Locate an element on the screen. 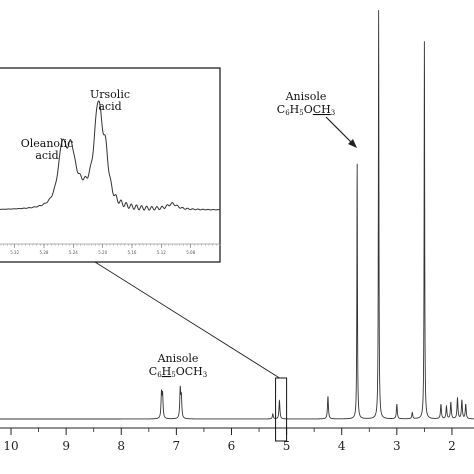 This screenshot has width=474, height=474. x-tick-label: 10 is located at coordinates (10, 446).